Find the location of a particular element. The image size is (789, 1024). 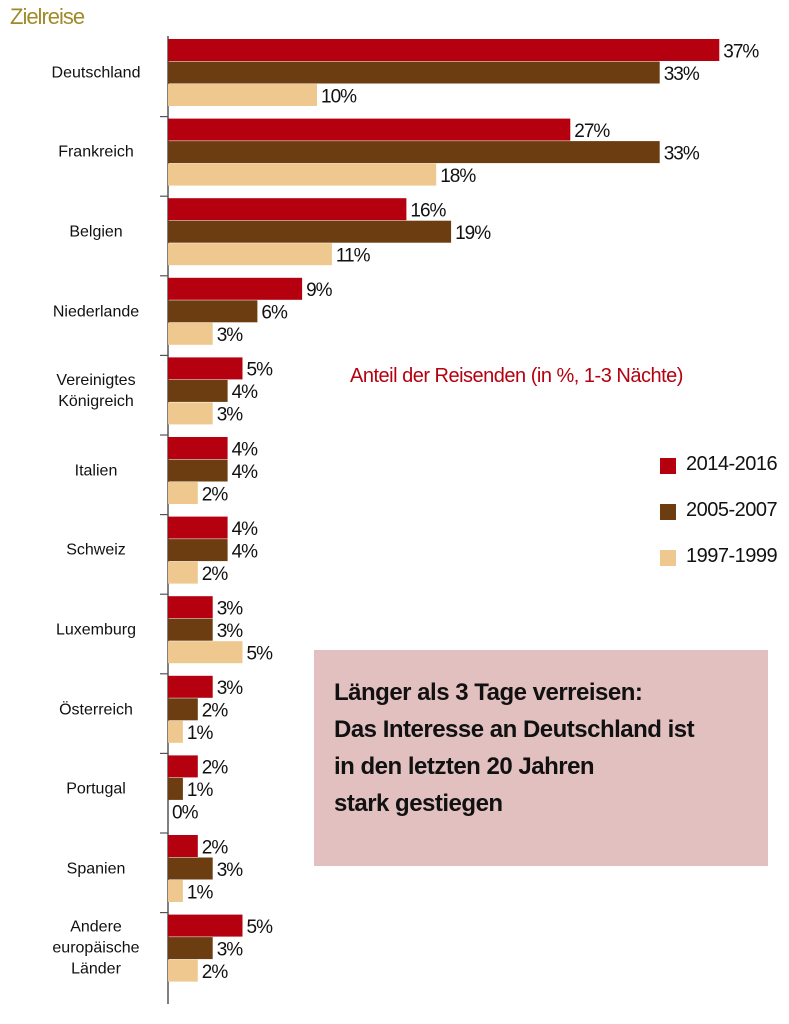

value-label: 37% is located at coordinates (741, 51).